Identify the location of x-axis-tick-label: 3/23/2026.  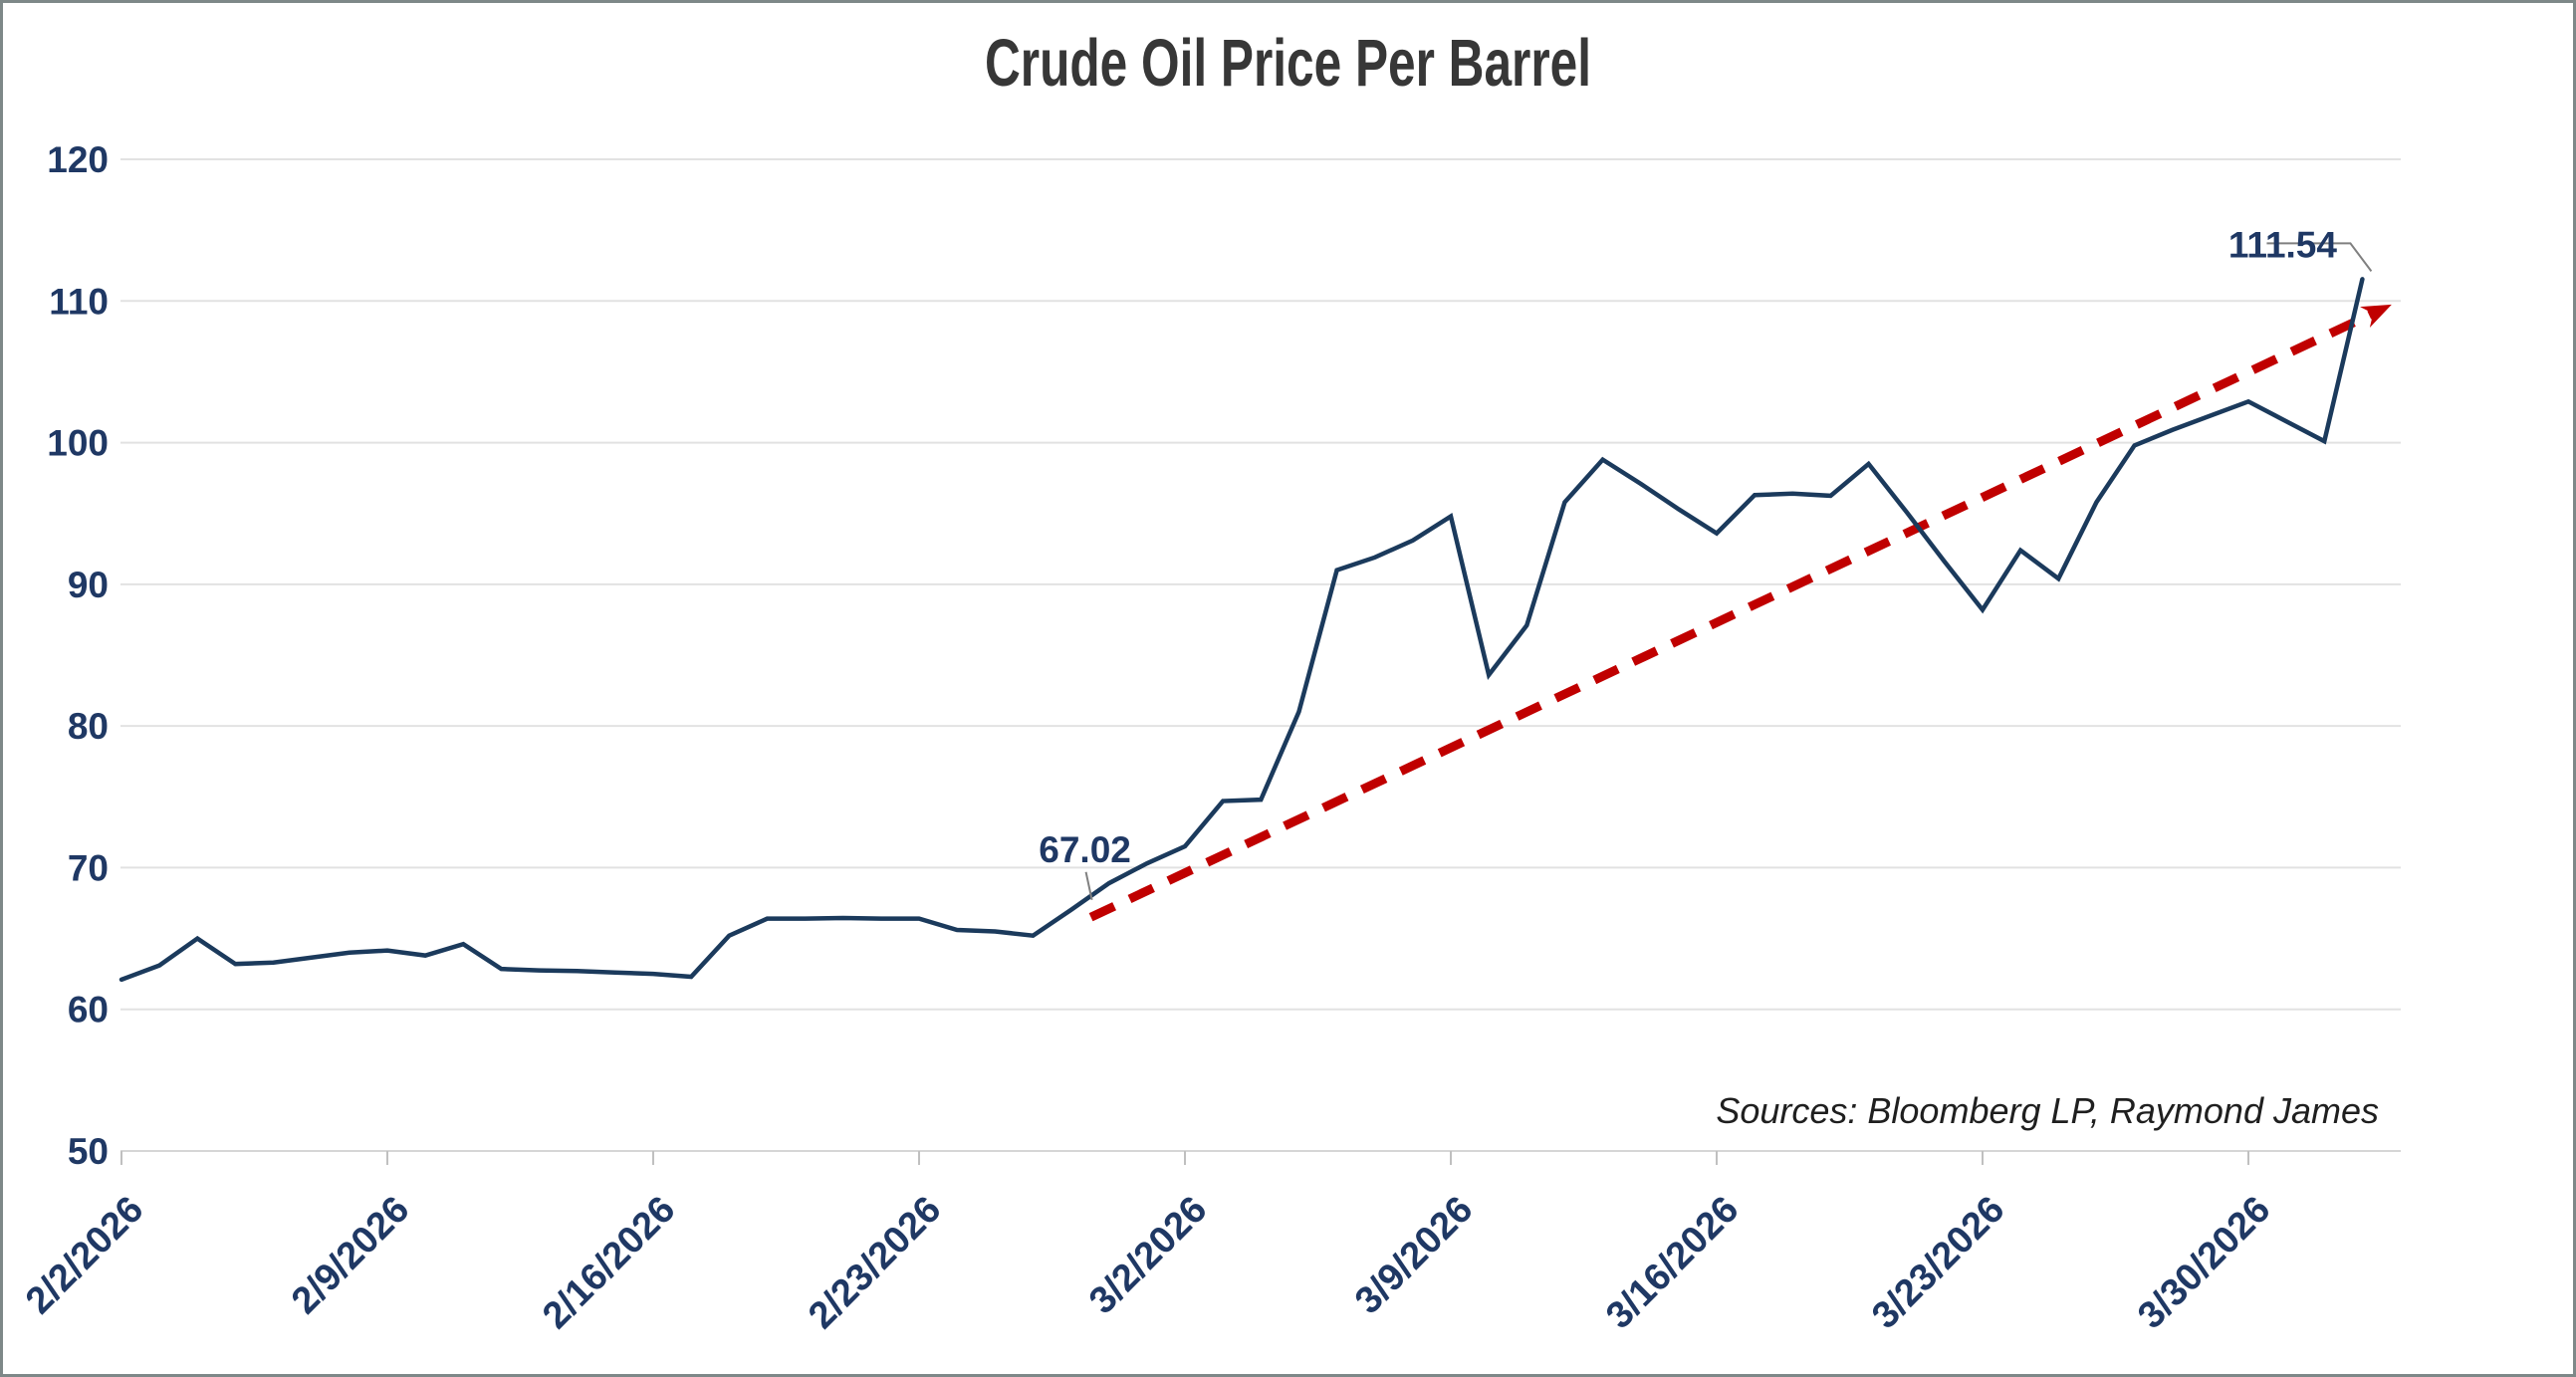
(1938, 1263).